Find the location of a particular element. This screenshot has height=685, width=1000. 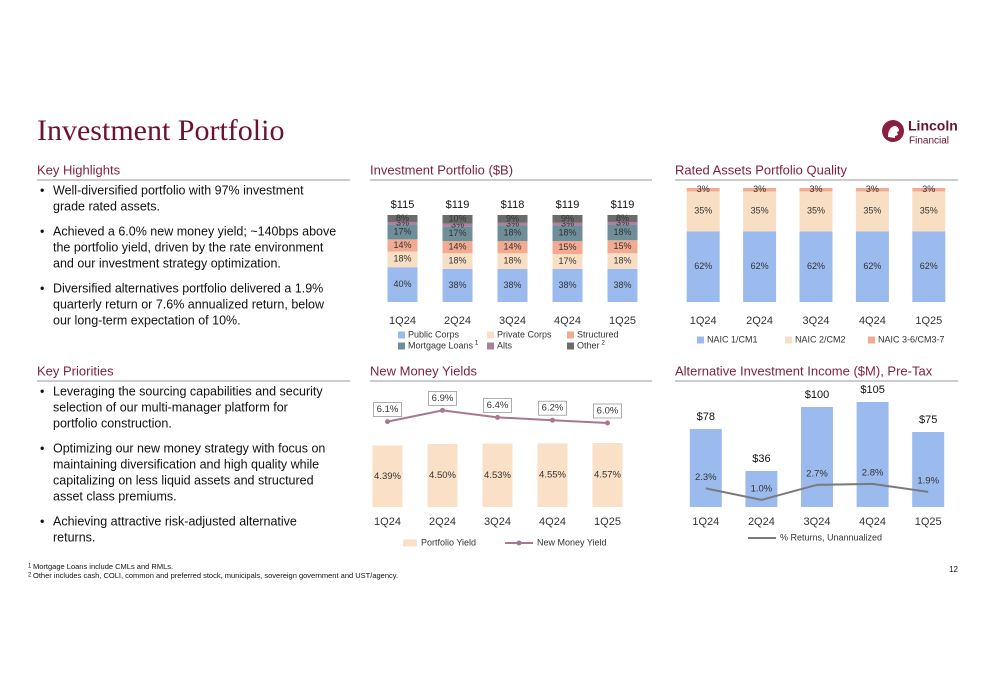

x-tick-label: 2Q24 is located at coordinates (442, 522).